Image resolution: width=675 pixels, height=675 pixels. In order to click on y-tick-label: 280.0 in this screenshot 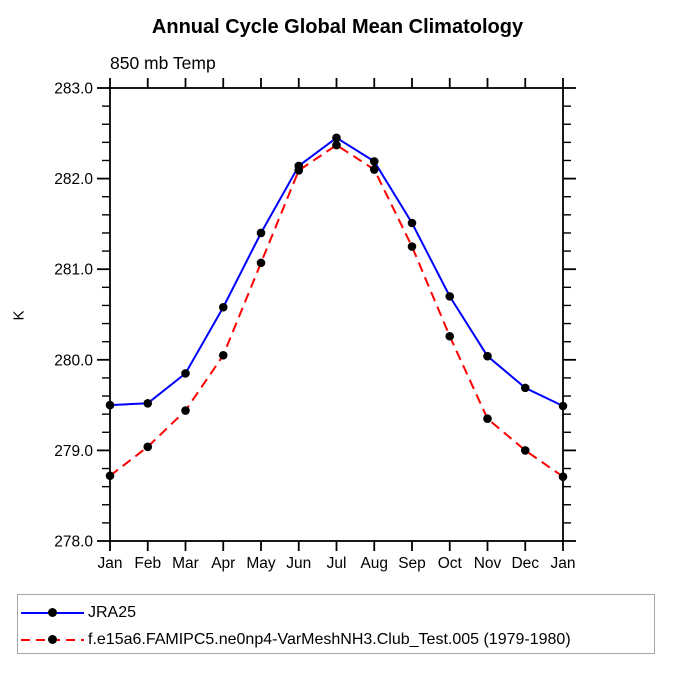, I will do `click(73, 360)`.